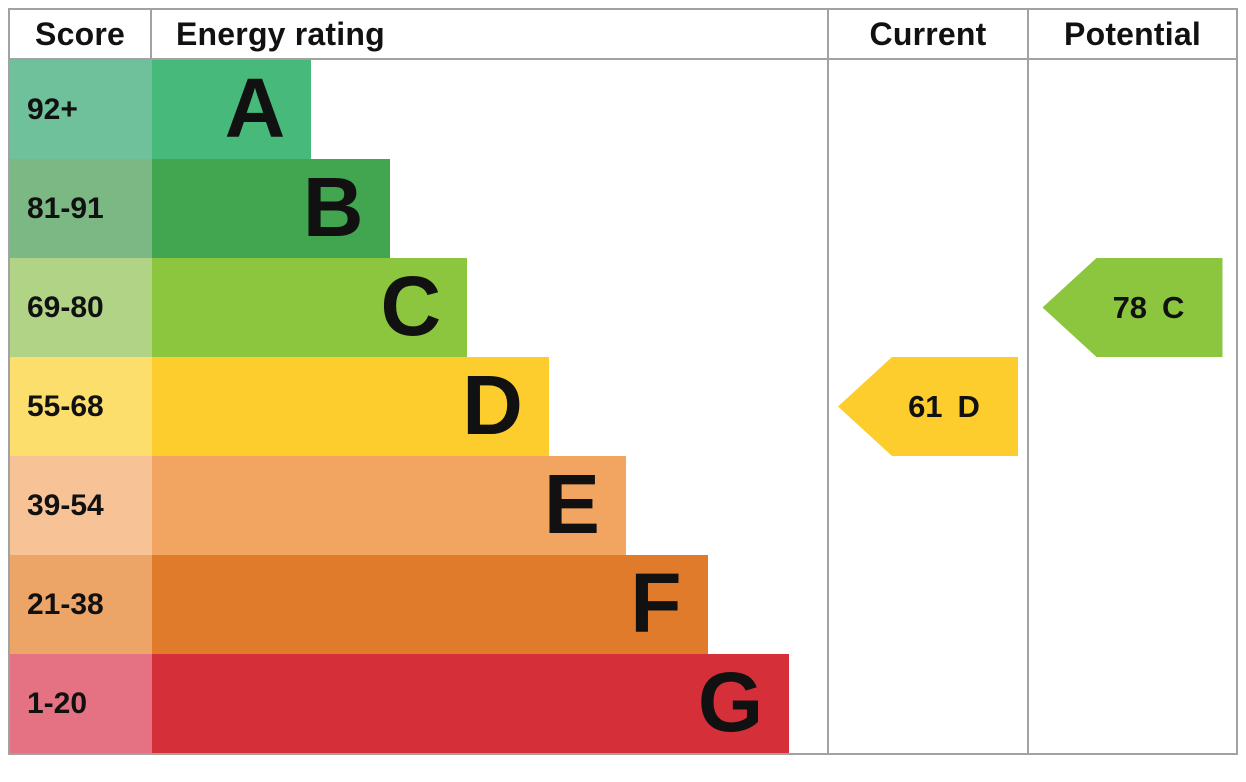  What do you see at coordinates (81, 109) in the screenshot?
I see `score-cell-a: 92+` at bounding box center [81, 109].